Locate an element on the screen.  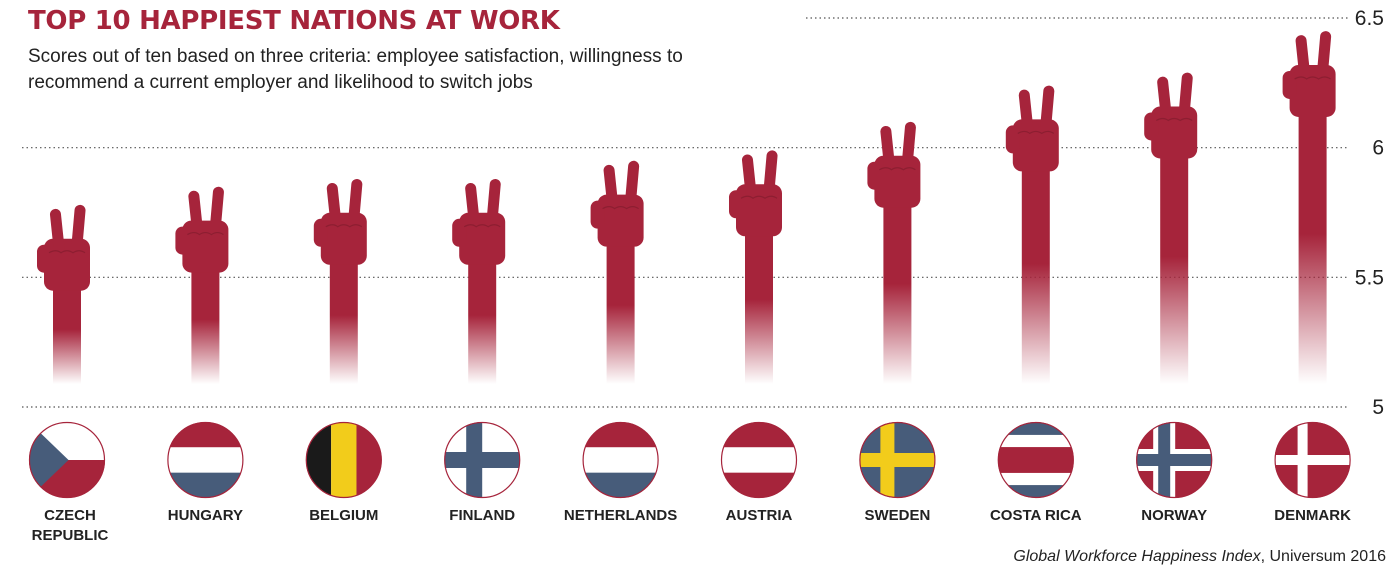
country-label-finland: FINLAND is located at coordinates (482, 515).